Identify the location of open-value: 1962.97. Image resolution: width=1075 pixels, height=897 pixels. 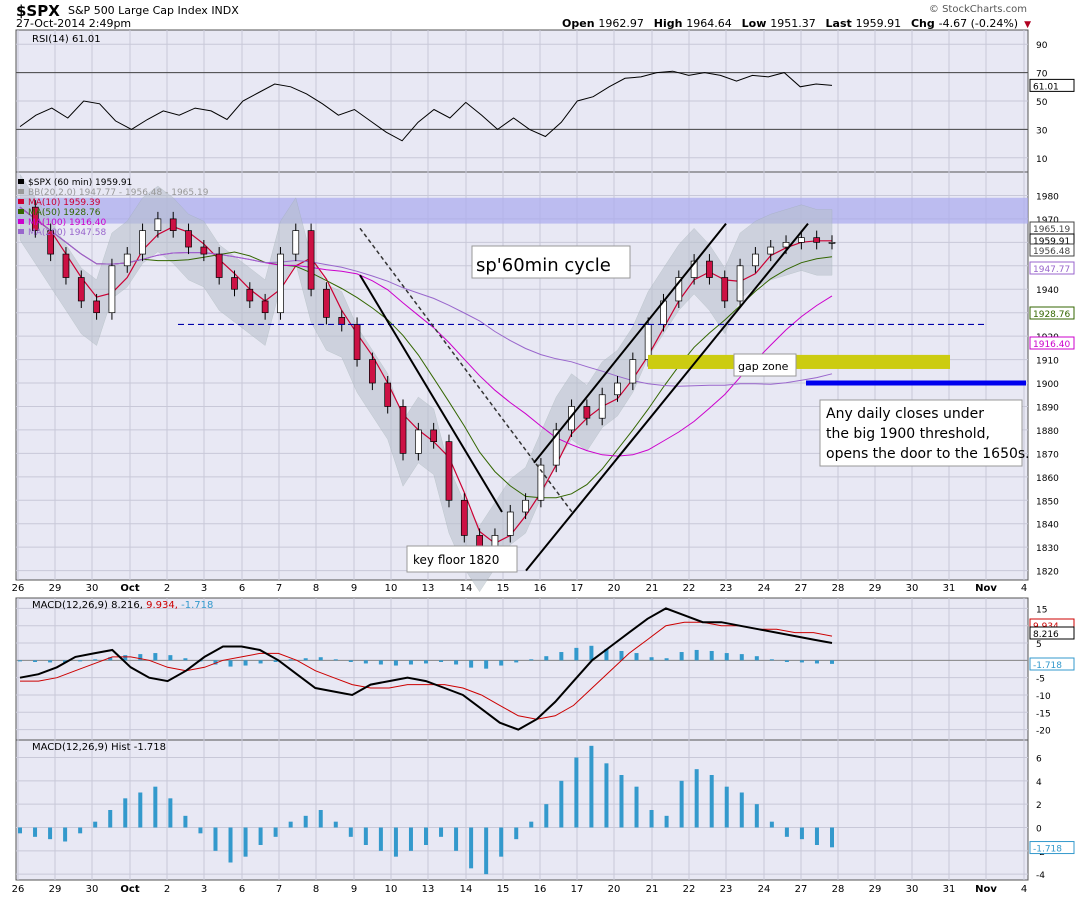
(621, 23).